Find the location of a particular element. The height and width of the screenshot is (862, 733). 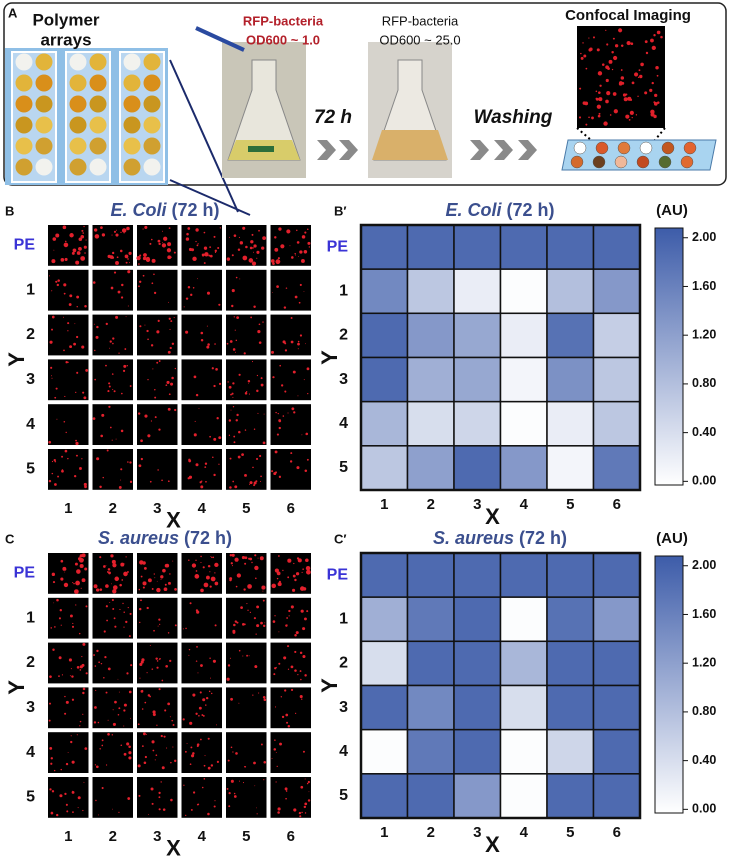

row-label: 3 is located at coordinates (30, 707).